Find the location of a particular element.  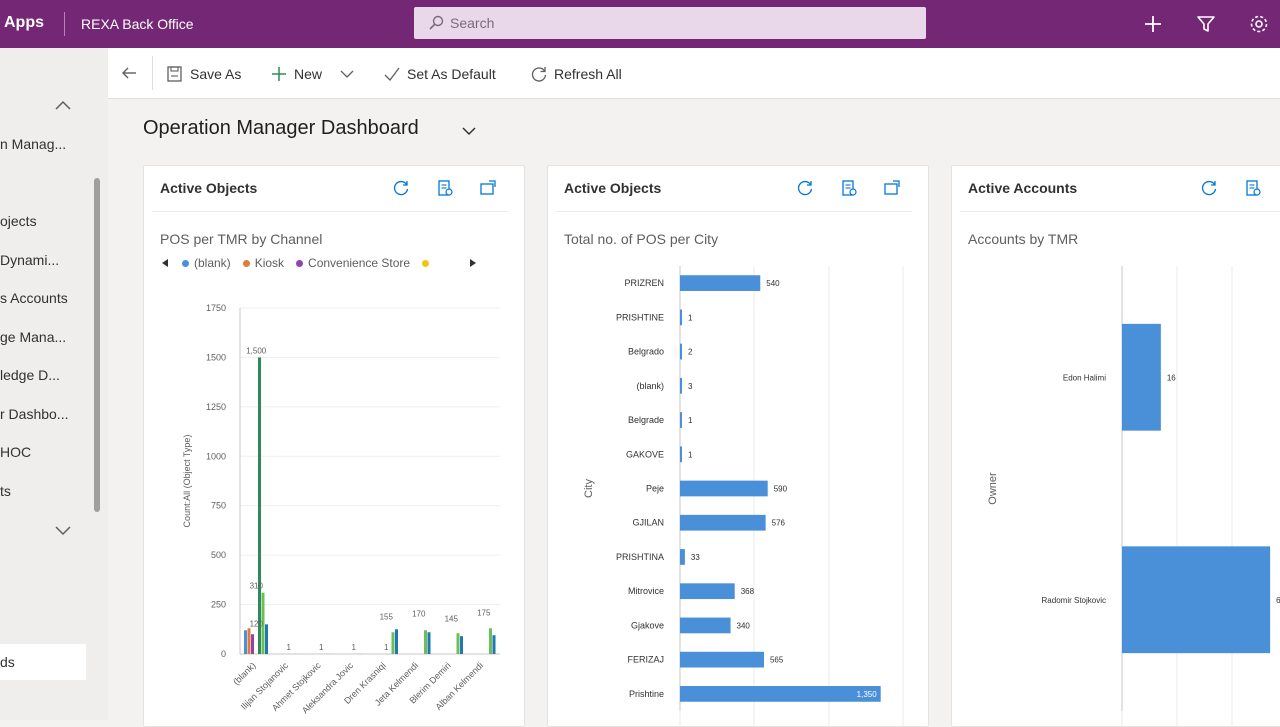

command-bar: Save As New Set As Default Refresh All is located at coordinates (694, 73).